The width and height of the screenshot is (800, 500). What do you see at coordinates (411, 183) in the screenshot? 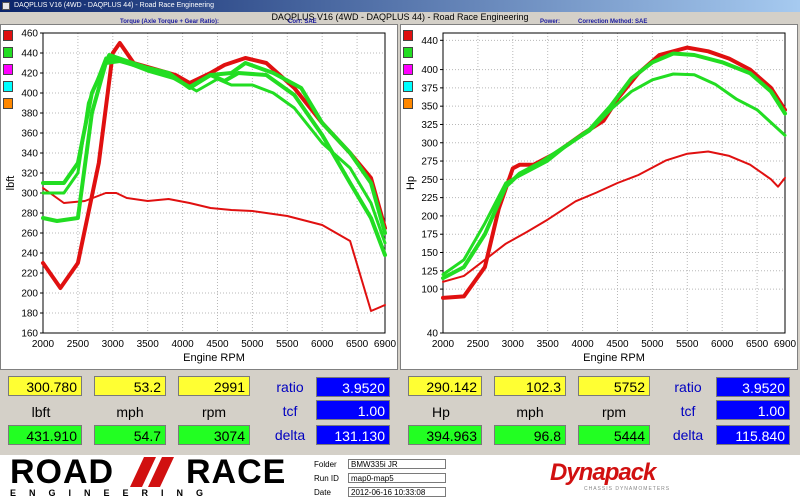
I see `power-y-axis-label: Hp` at bounding box center [411, 183].